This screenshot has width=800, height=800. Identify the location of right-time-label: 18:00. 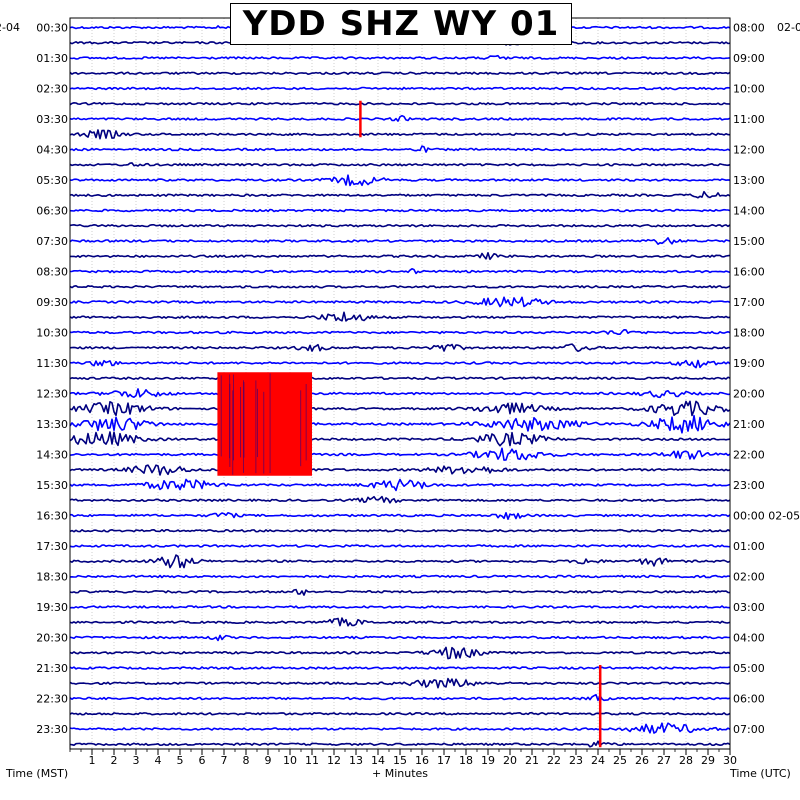
(749, 333).